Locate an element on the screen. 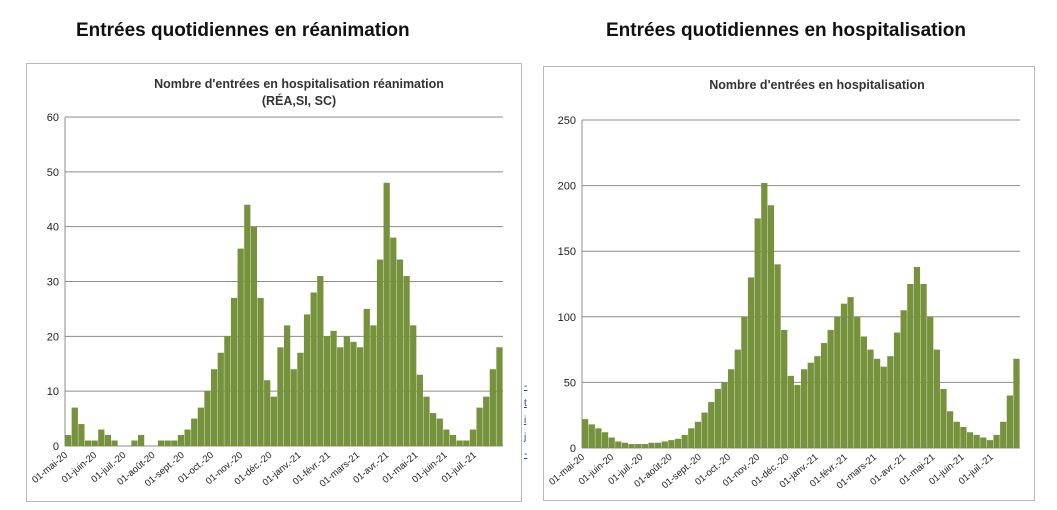 The height and width of the screenshot is (510, 1057). left-heading: Entrées quotidiennes en réanimation is located at coordinates (243, 30).